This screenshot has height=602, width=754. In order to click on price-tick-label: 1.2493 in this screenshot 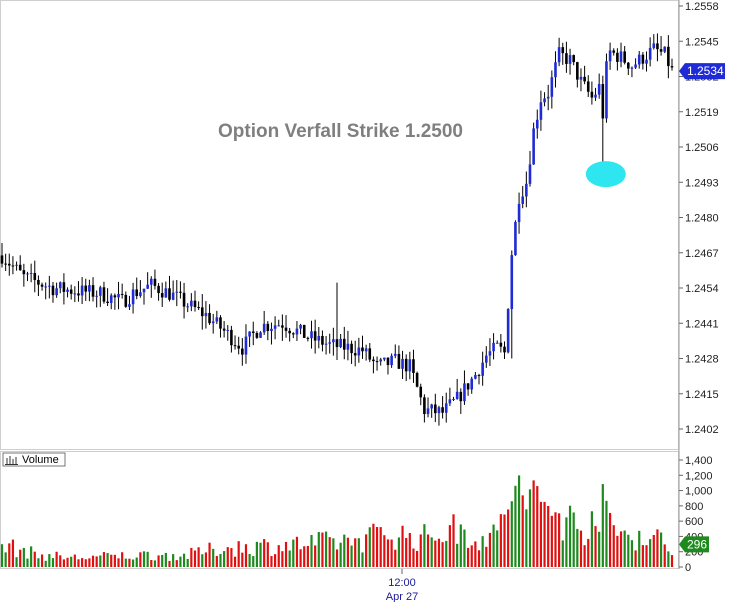, I will do `click(702, 183)`.